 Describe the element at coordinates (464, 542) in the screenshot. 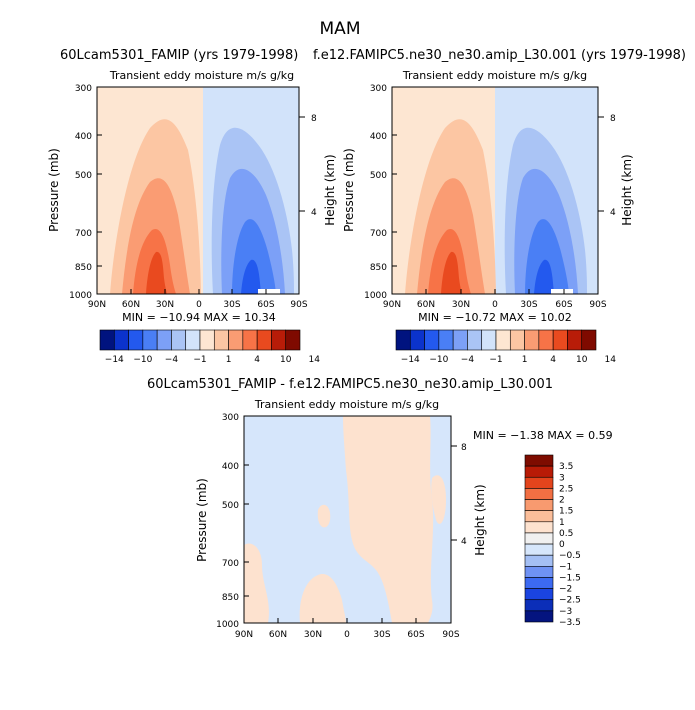

I see `difference-height-tick-4: 4` at that location.